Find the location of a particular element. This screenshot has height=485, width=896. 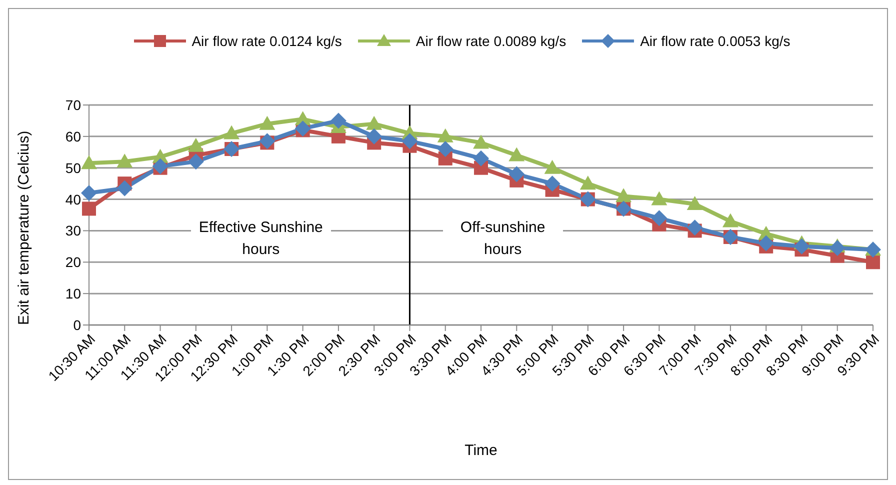

legend-label: Air flow rate 0.0124 kg/s is located at coordinates (267, 41).